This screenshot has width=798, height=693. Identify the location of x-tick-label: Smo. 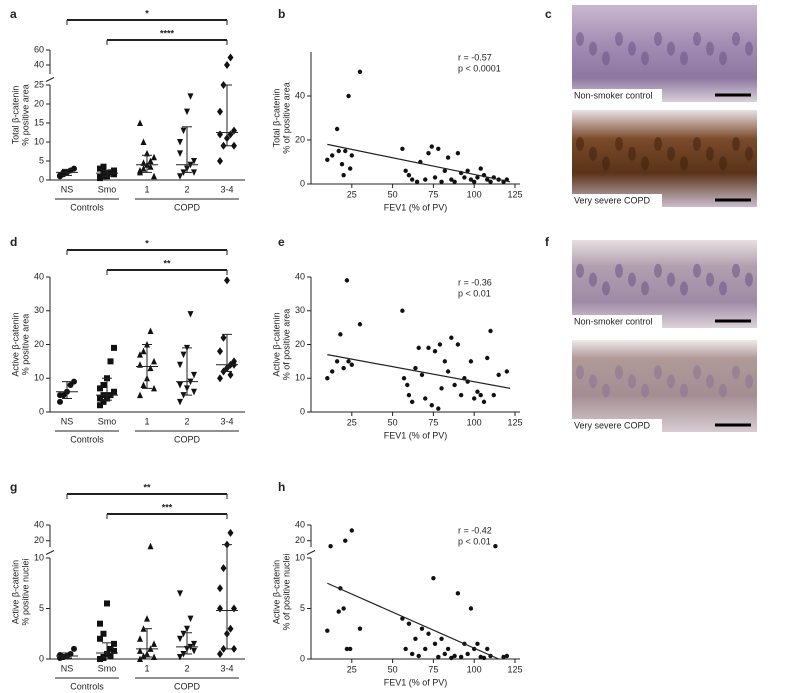
(107, 421).